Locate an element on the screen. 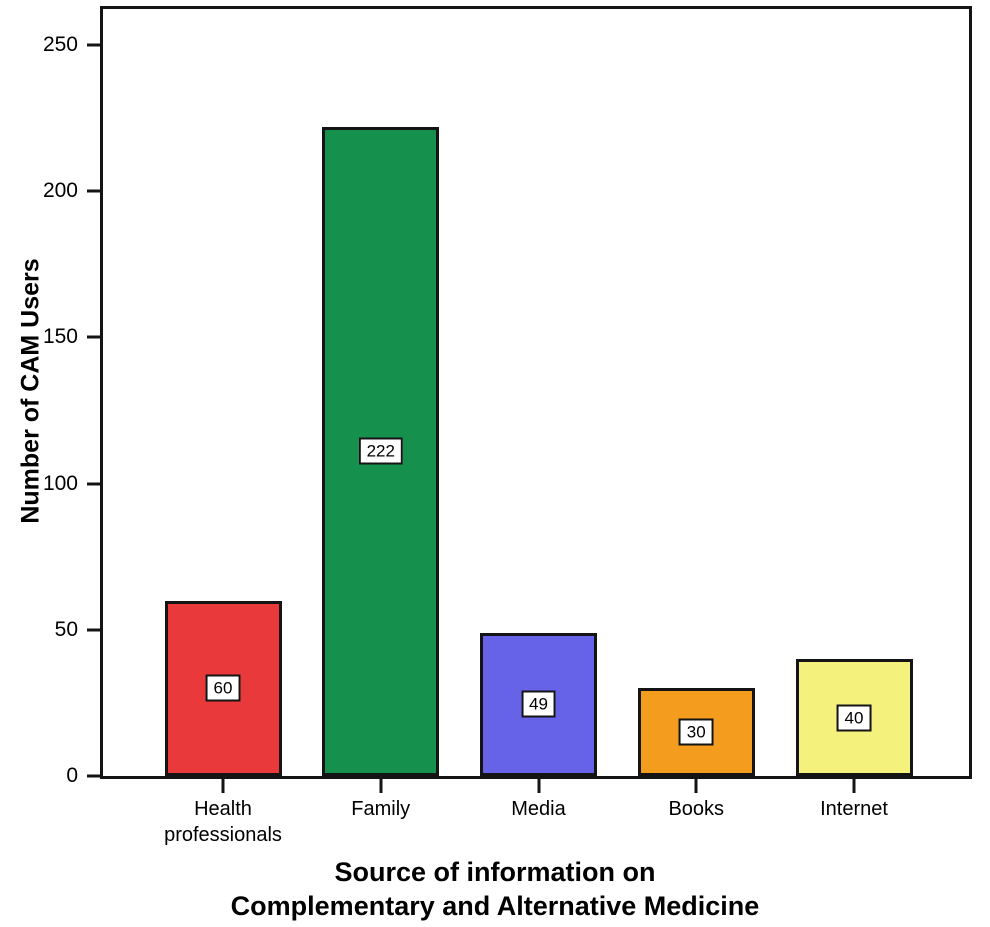 The width and height of the screenshot is (990, 927). value-label: 40 is located at coordinates (854, 718).